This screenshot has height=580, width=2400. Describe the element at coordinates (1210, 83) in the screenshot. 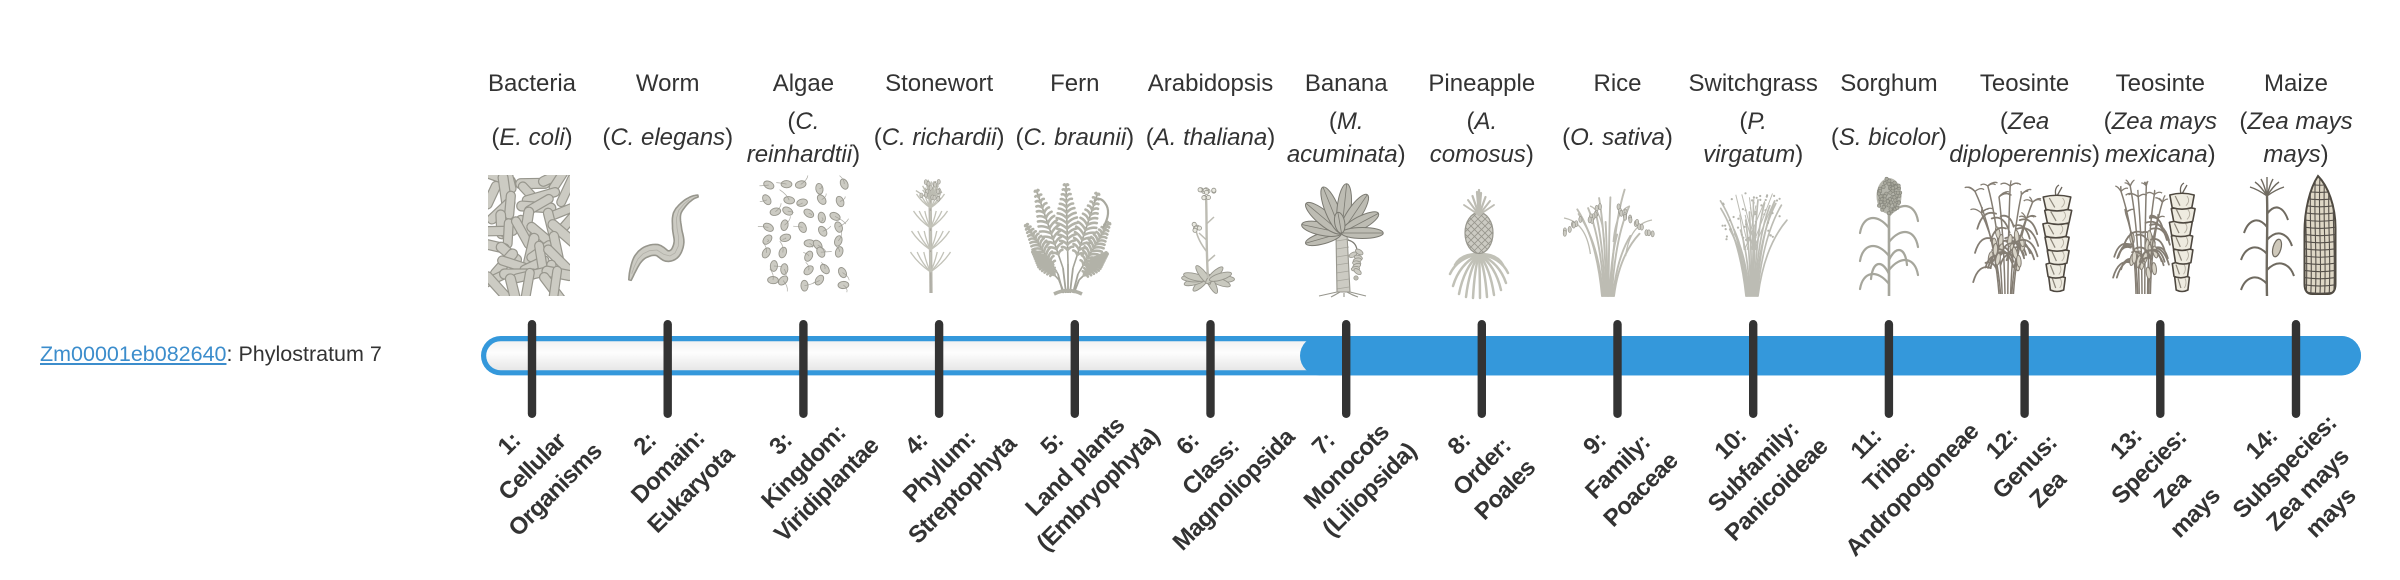

I see `svg-text: Arabidopsis` at that location.